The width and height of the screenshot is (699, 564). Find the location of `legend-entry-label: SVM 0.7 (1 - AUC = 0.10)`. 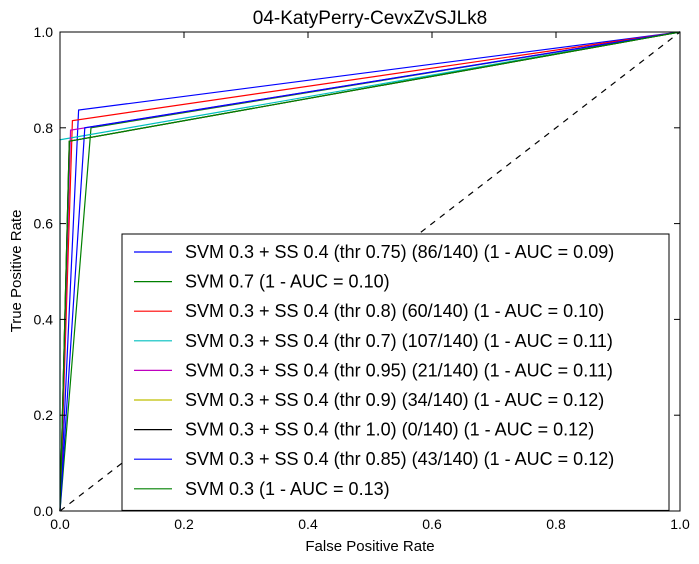

legend-entry-label: SVM 0.7 (1 - AUC = 0.10) is located at coordinates (287, 282).